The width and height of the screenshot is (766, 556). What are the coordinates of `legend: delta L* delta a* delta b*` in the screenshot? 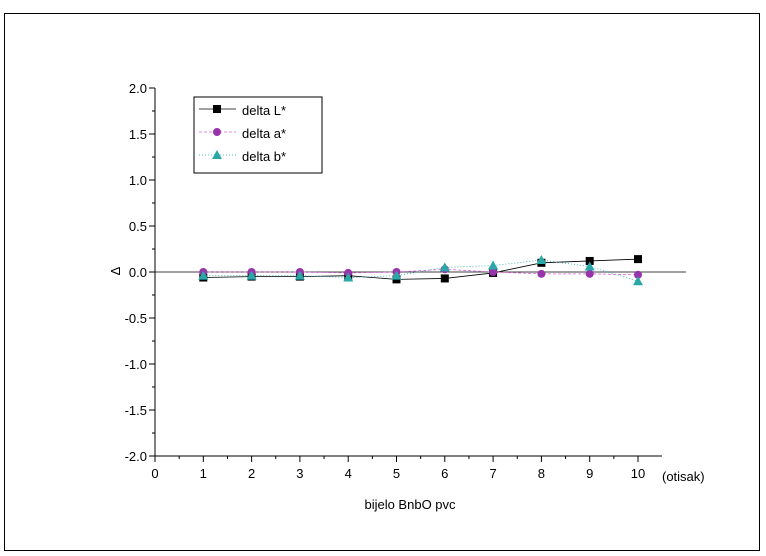 It's located at (258, 135).